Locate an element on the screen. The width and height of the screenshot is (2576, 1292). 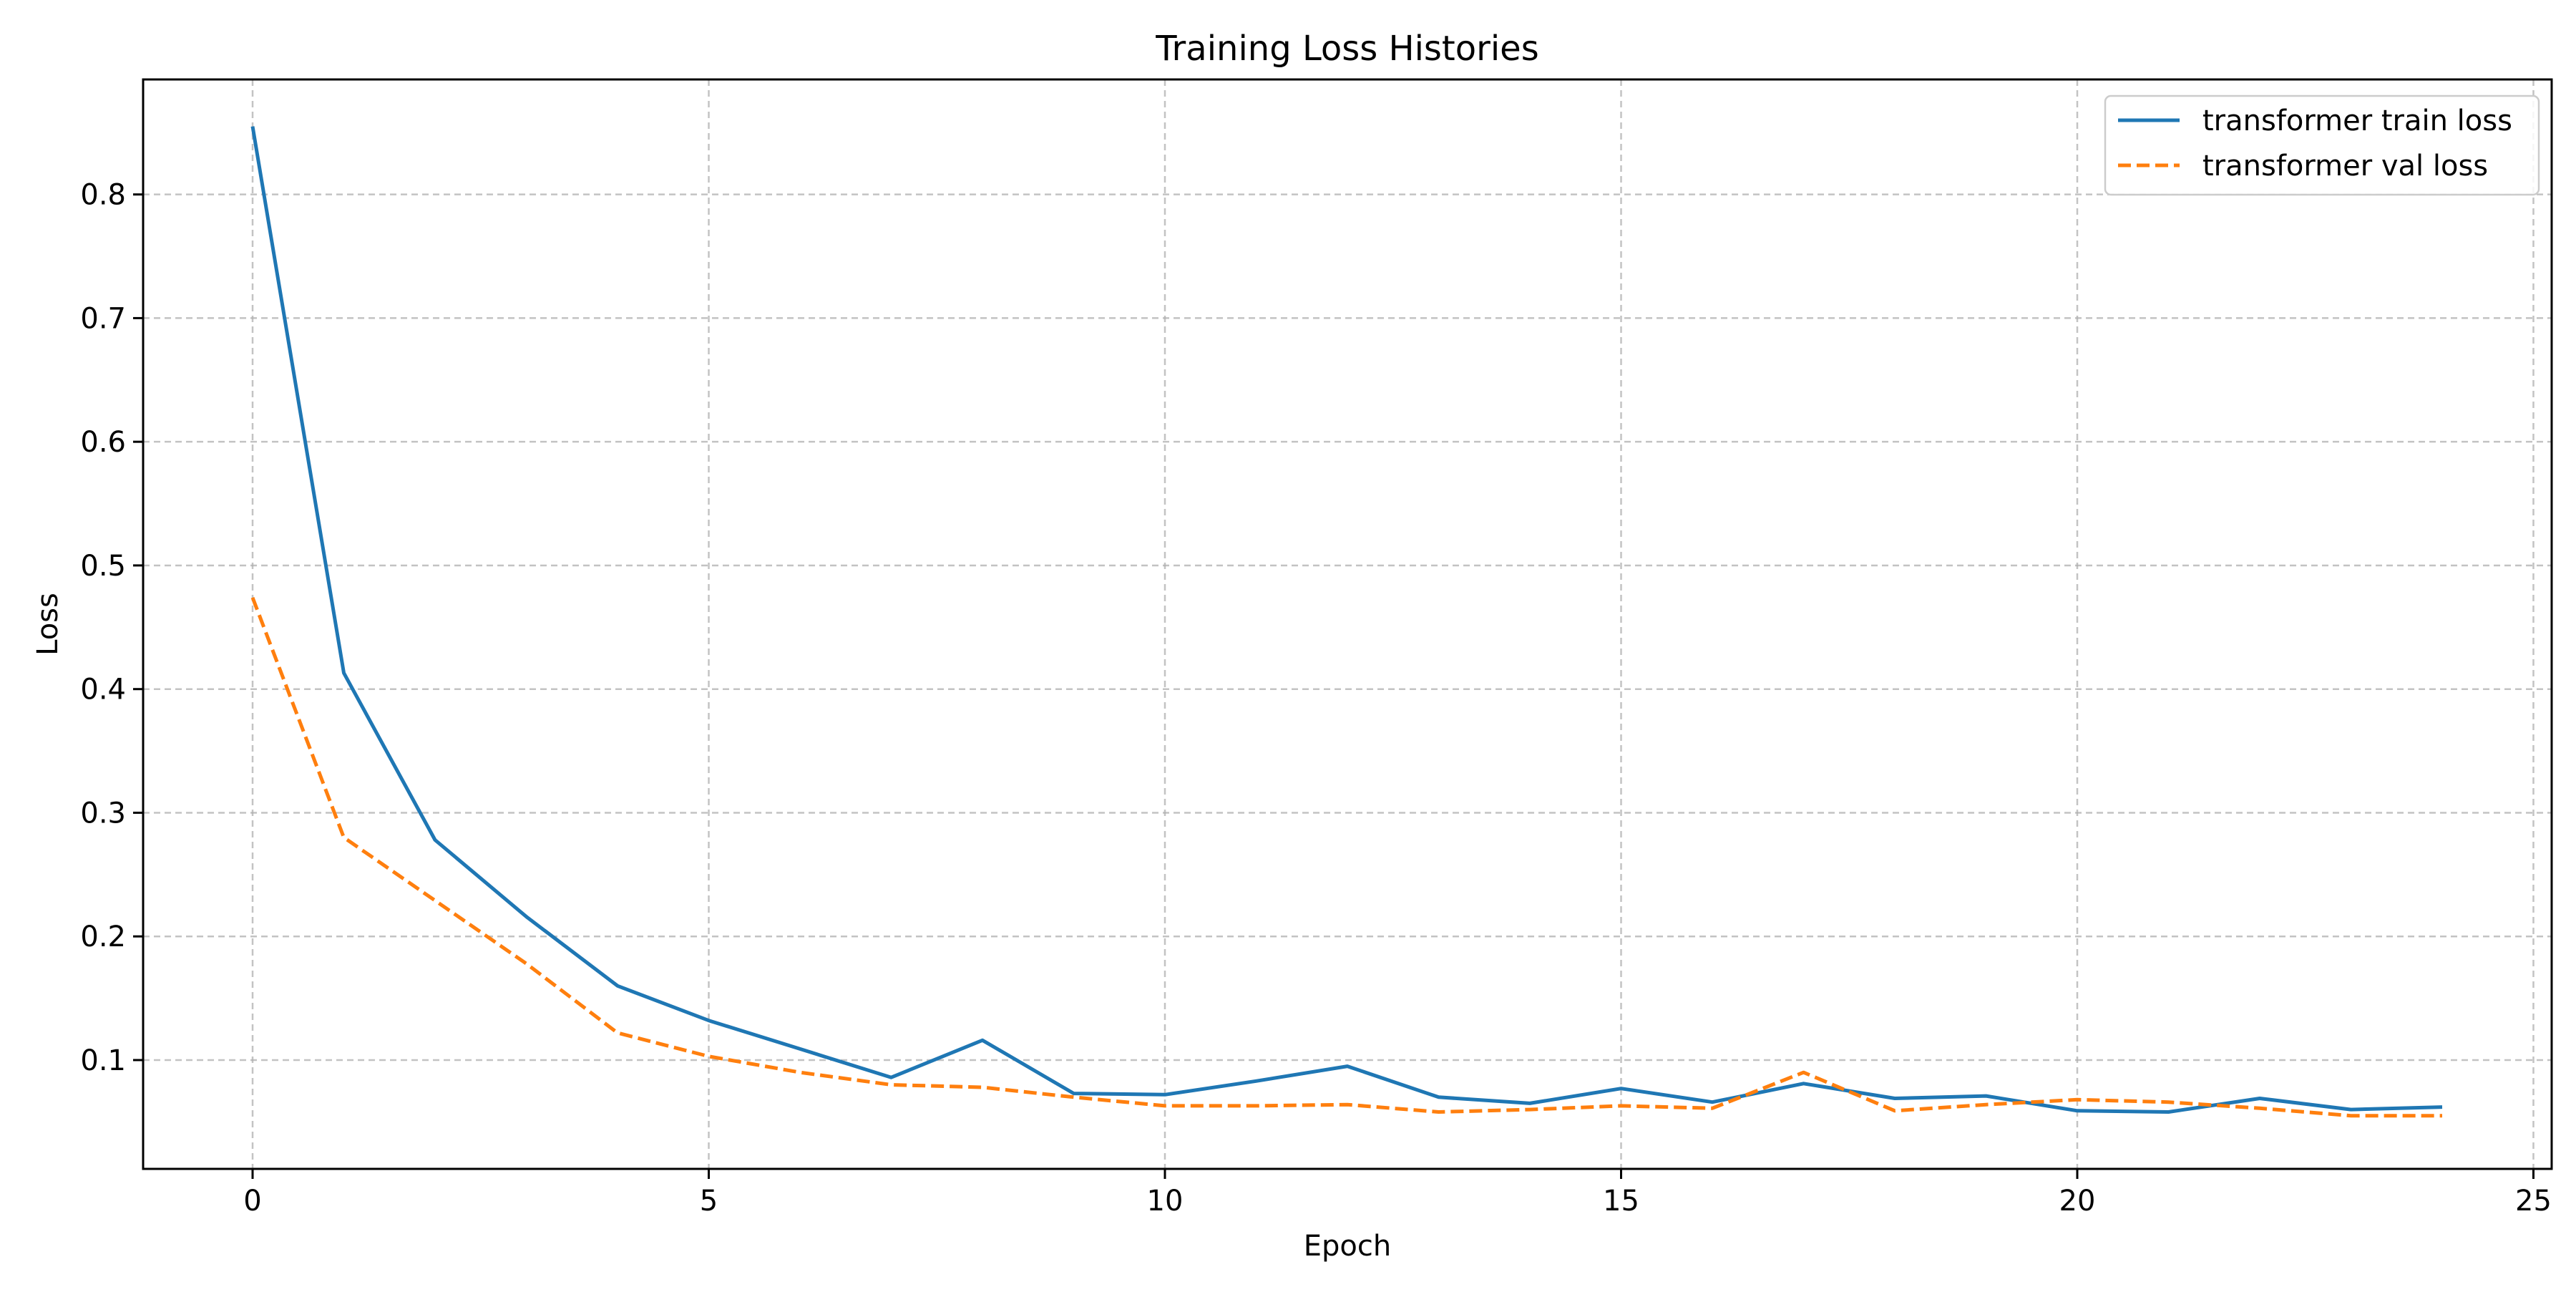
y-tick-label: 0.2 is located at coordinates (103, 937).